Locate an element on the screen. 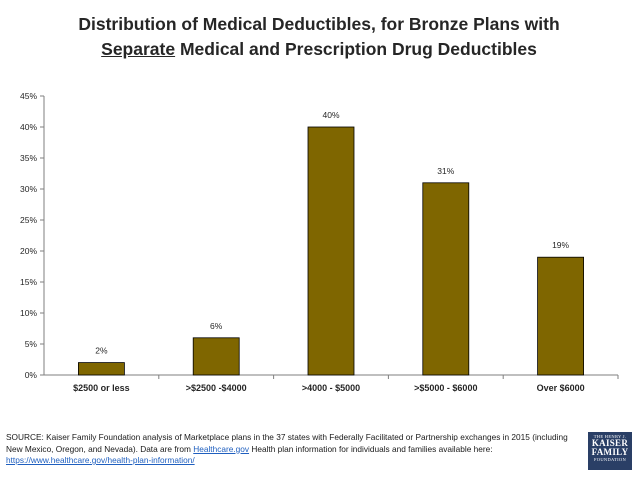 The width and height of the screenshot is (638, 479). healthcare-gov-link: Healthcare.gov is located at coordinates (221, 448).